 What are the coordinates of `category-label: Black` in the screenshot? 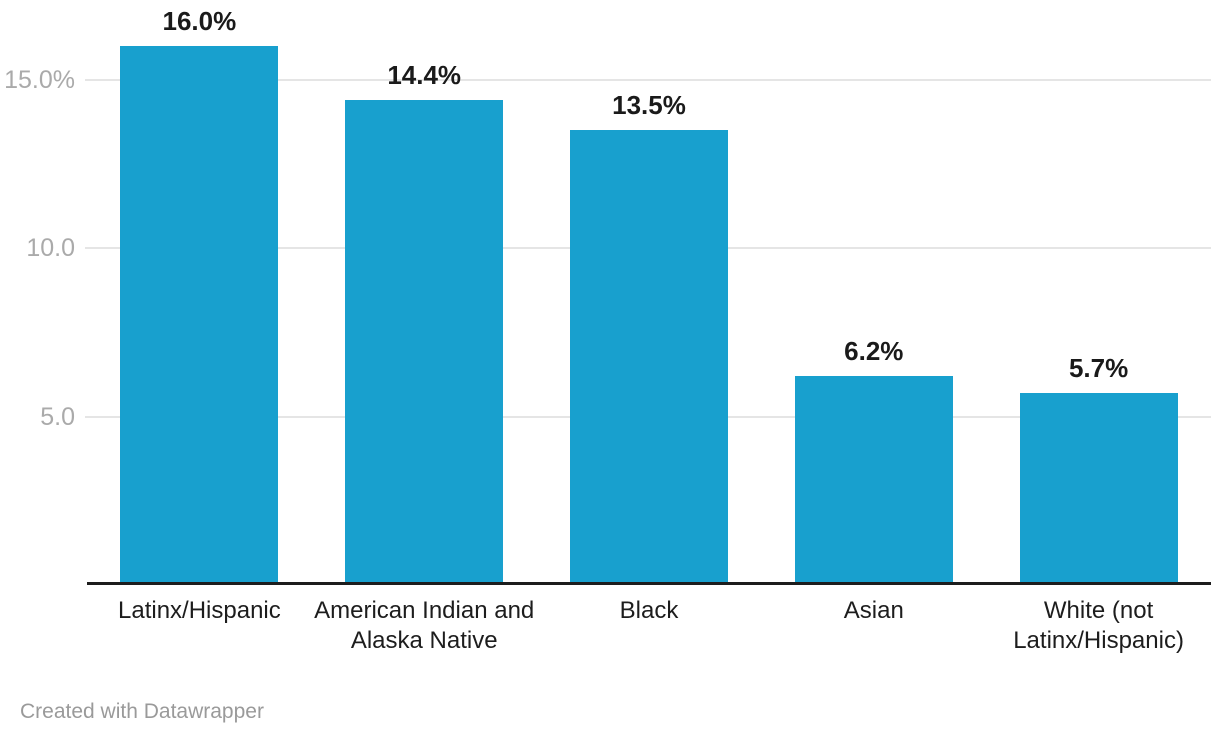 It's located at (649, 610).